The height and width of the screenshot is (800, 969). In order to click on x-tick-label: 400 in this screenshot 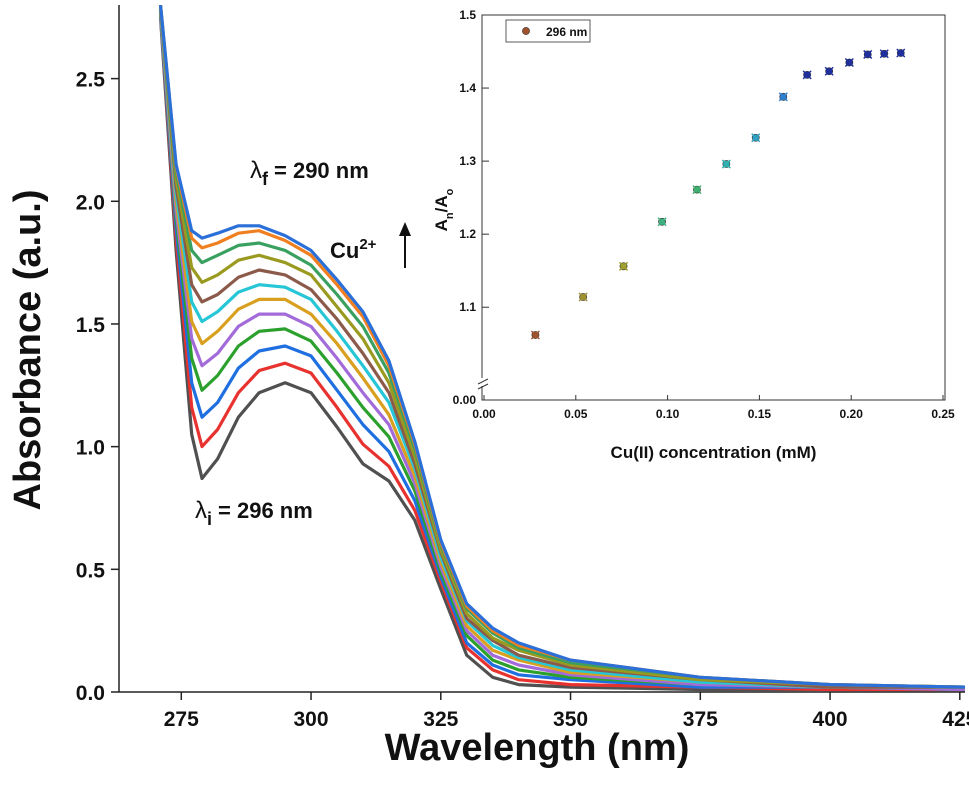, I will do `click(830, 719)`.